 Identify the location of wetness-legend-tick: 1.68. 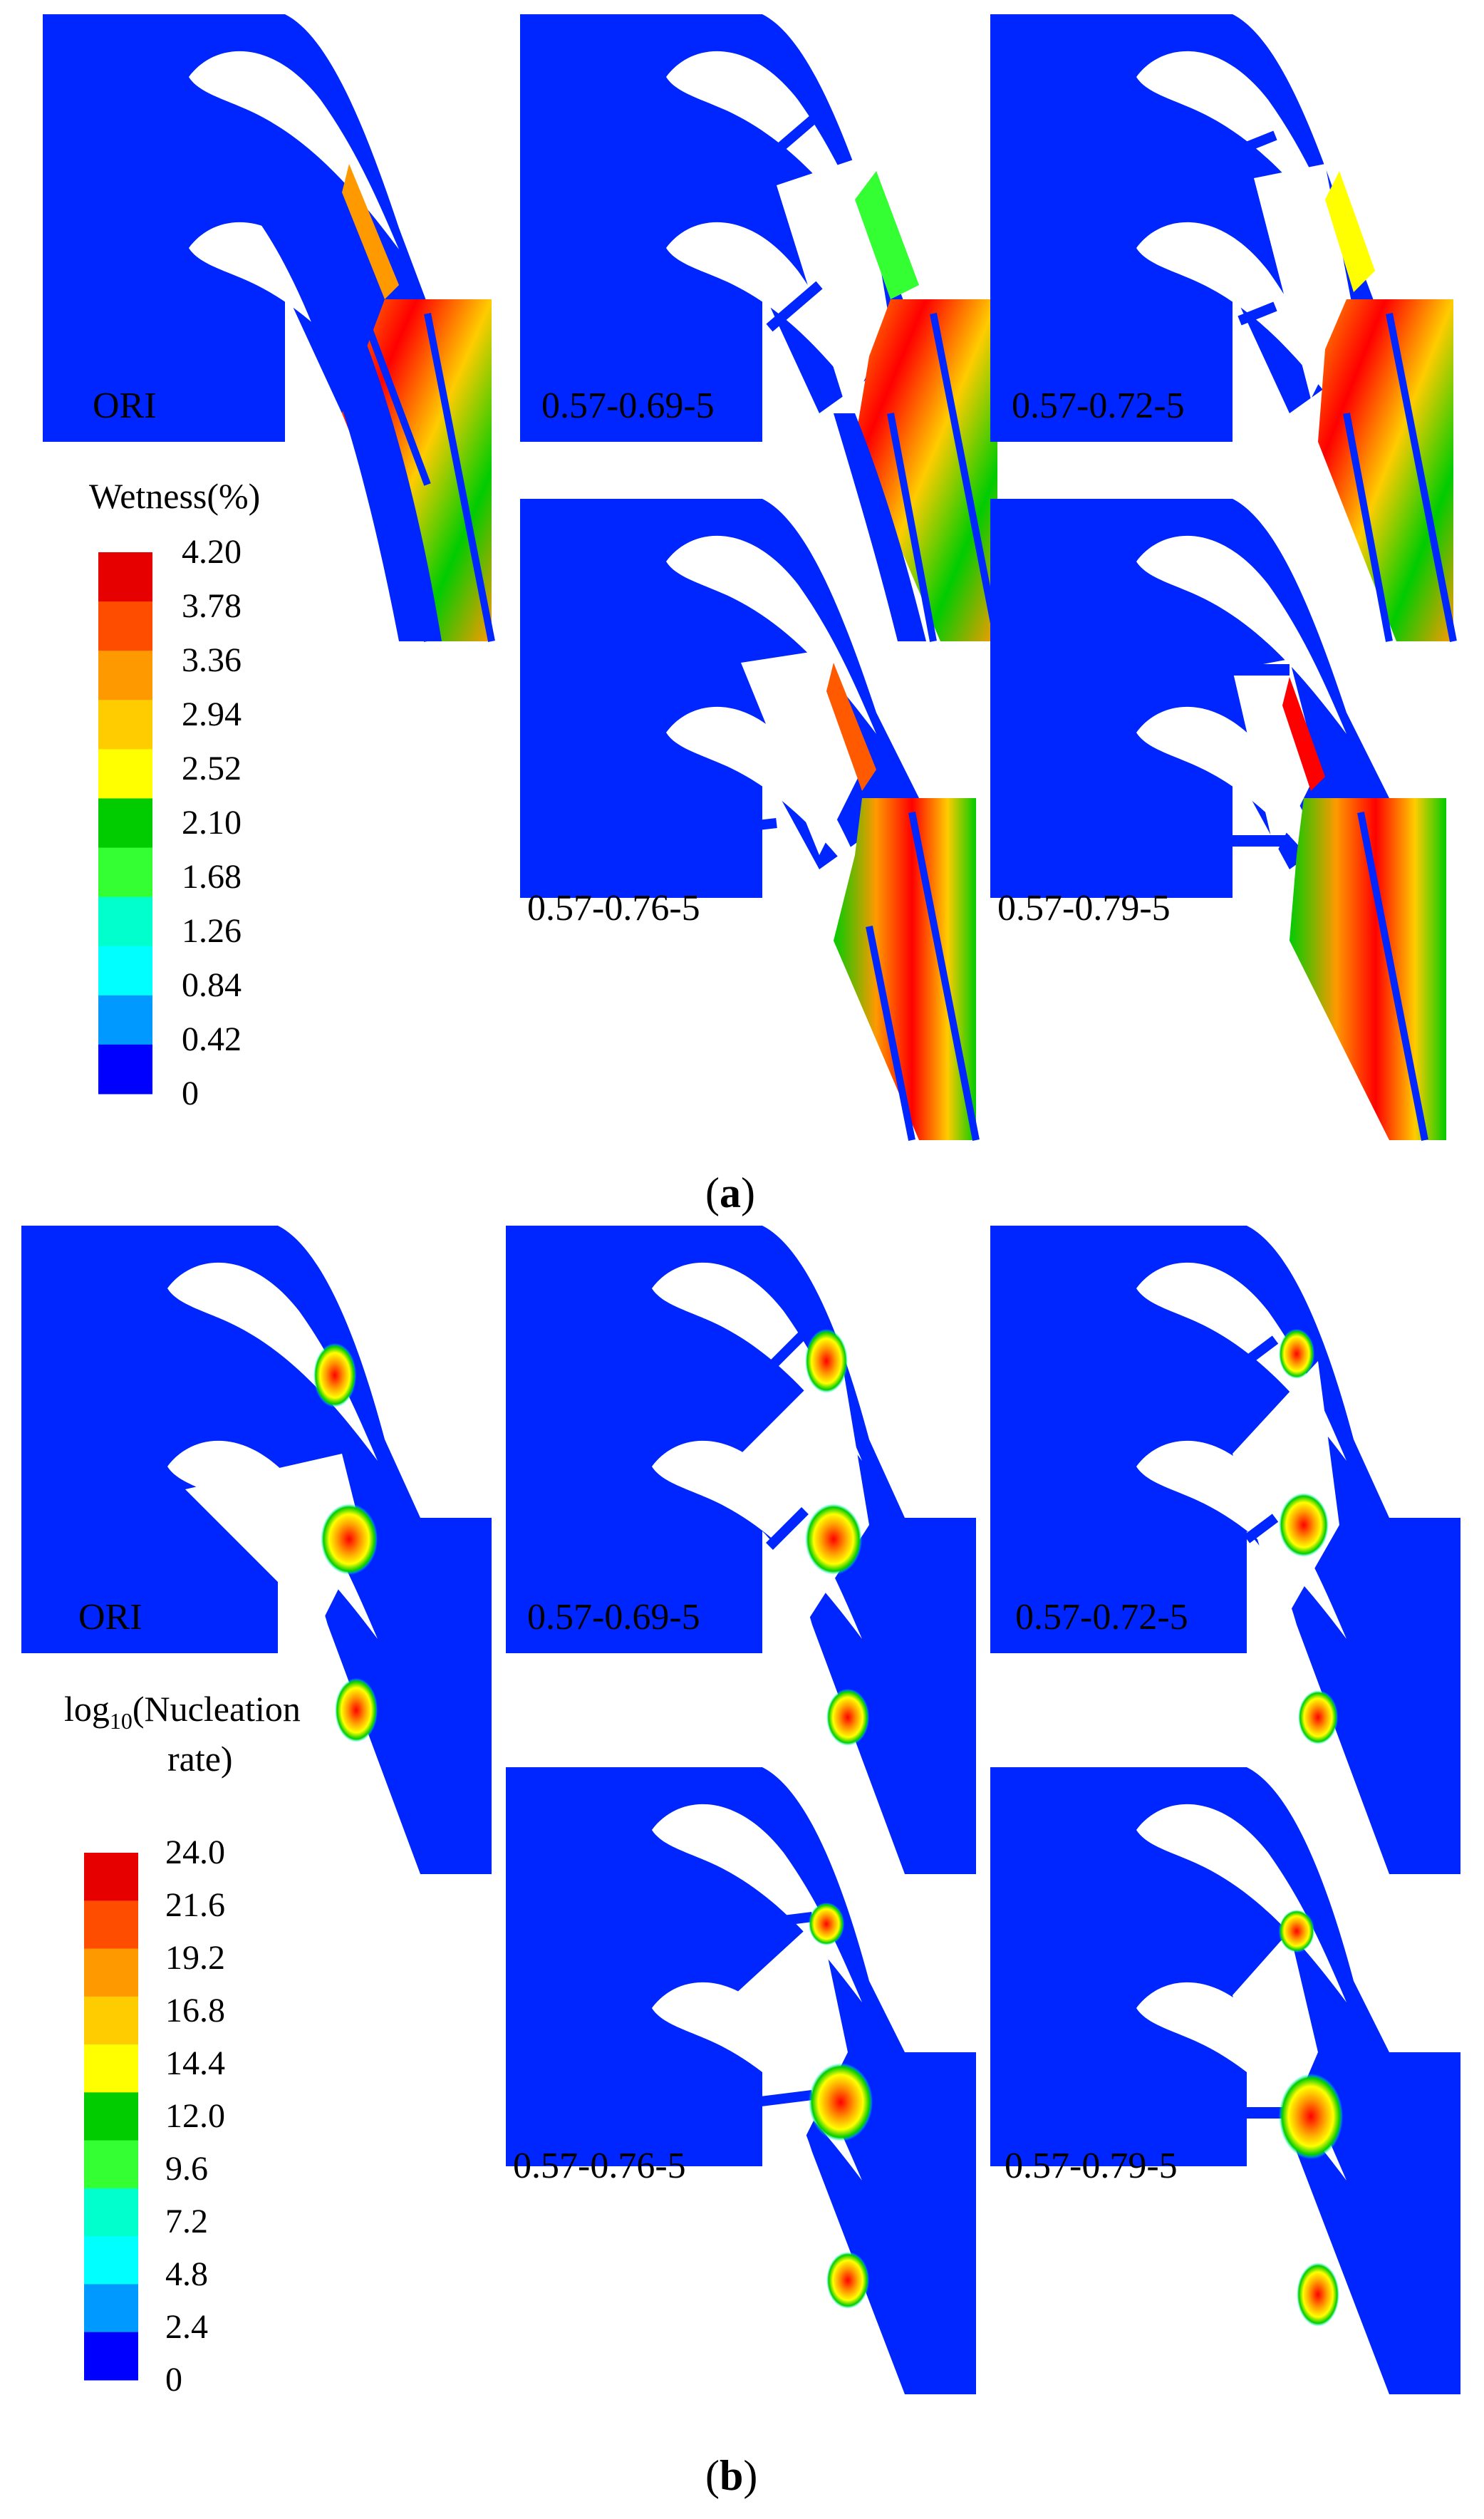
(212, 877).